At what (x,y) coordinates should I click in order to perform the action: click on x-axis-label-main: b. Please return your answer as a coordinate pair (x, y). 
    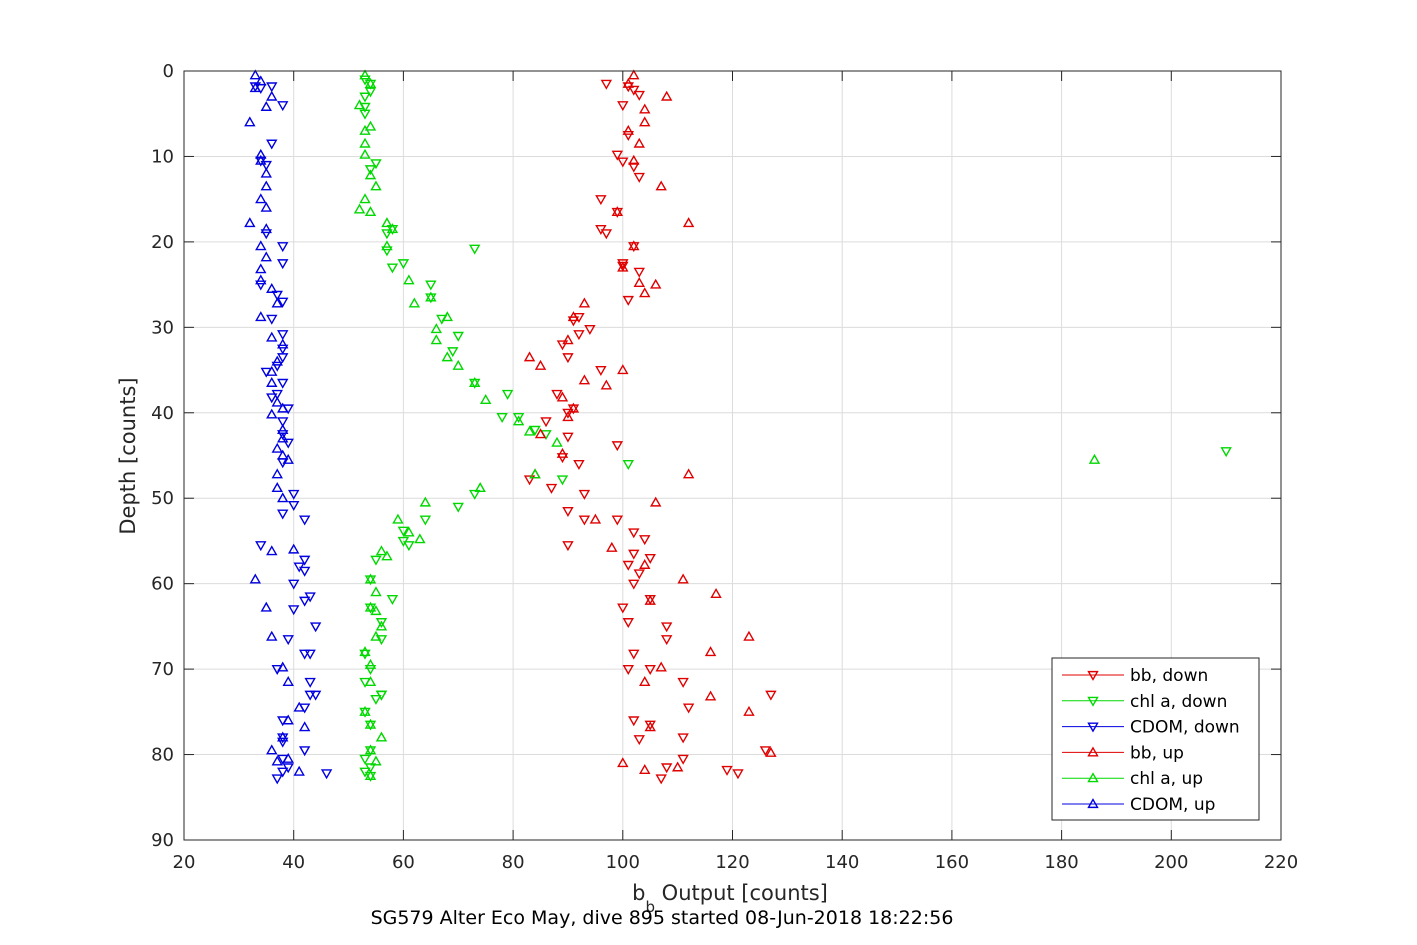
    Looking at the image, I should click on (638, 893).